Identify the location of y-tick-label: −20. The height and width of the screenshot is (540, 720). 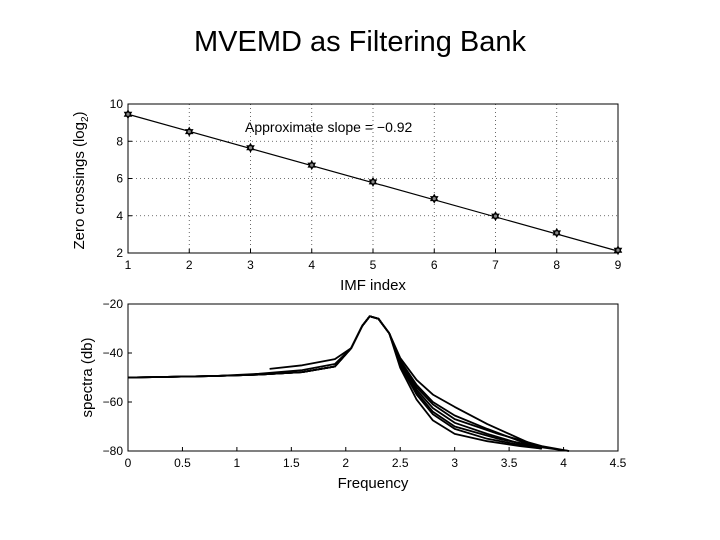
(113, 304).